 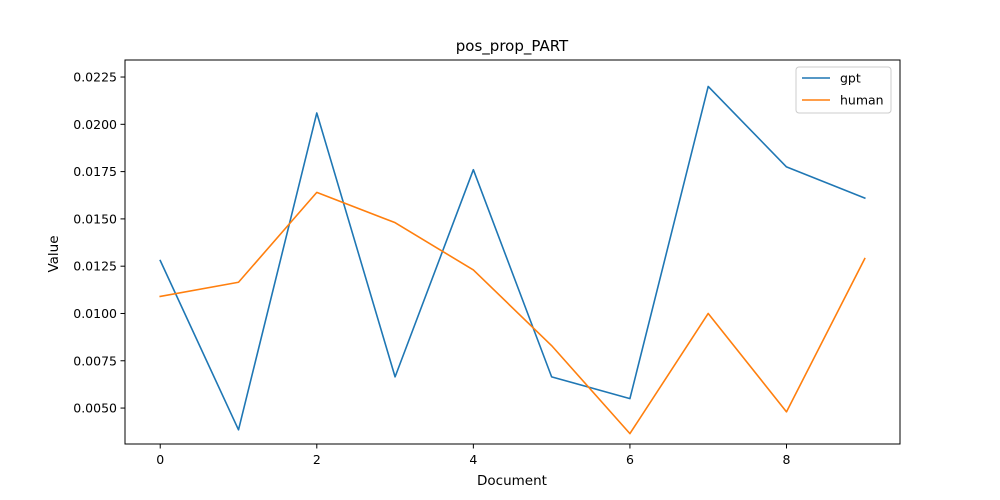 What do you see at coordinates (54, 253) in the screenshot?
I see `y-axis-label: Value` at bounding box center [54, 253].